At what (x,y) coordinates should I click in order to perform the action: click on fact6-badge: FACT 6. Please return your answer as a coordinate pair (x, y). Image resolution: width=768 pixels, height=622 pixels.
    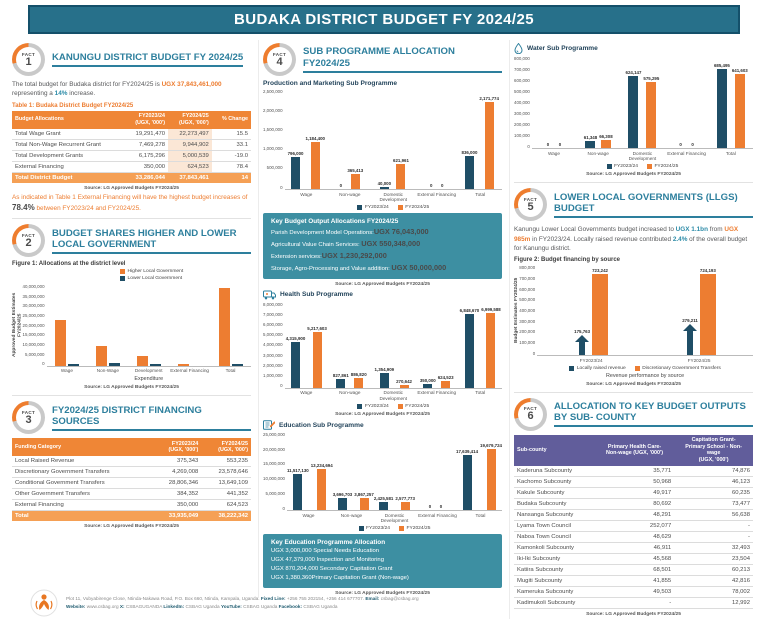
    Looking at the image, I should click on (530, 414).